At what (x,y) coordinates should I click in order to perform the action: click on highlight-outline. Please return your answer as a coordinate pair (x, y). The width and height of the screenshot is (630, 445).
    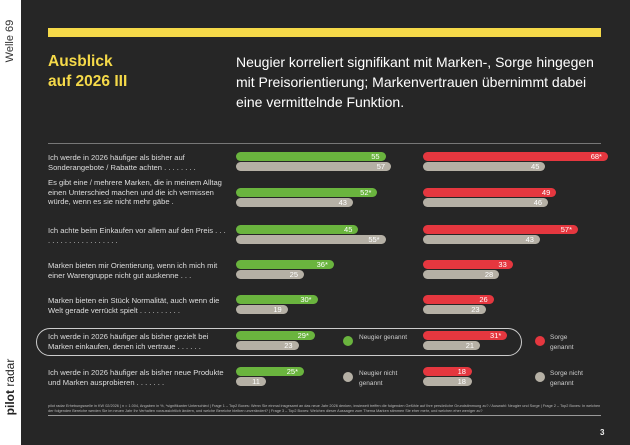
    Looking at the image, I should click on (279, 342).